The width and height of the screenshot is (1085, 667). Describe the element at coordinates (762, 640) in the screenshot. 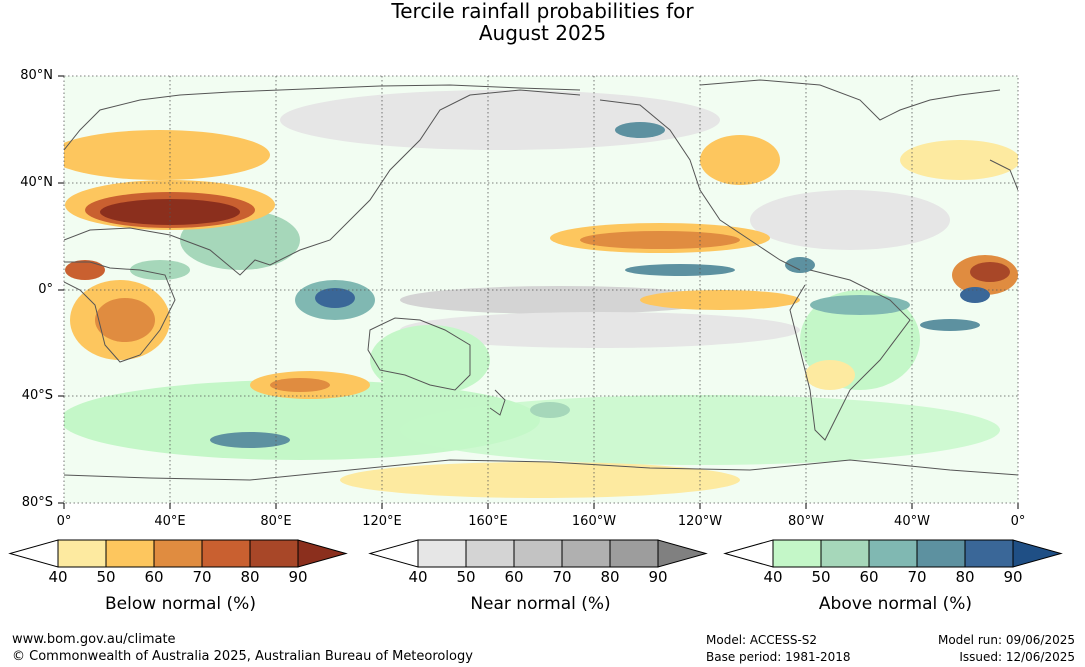

I see `footer-model: Model: ACCESS-S2` at that location.